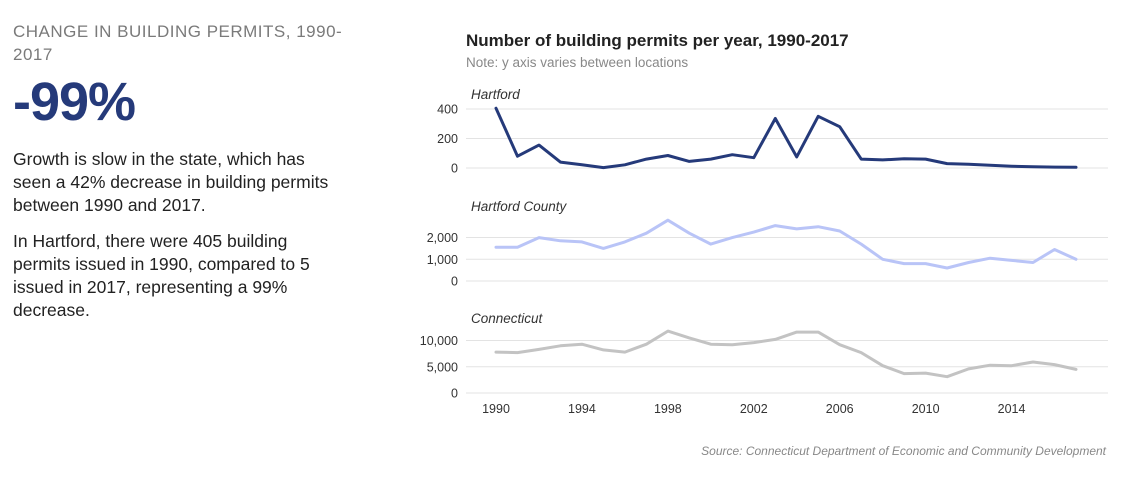  I want to click on panel-connecticut: Connecticut 0 5,000 10,000, so click(764, 356).